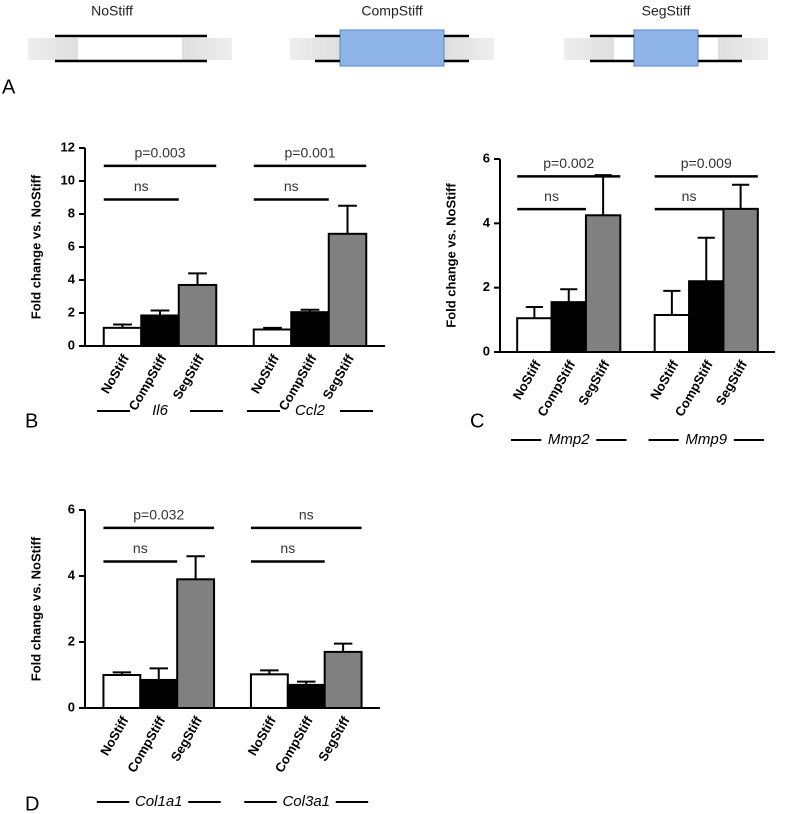 This screenshot has width=800, height=814. What do you see at coordinates (112, 11) in the screenshot?
I see `rod-label: NoStiff` at bounding box center [112, 11].